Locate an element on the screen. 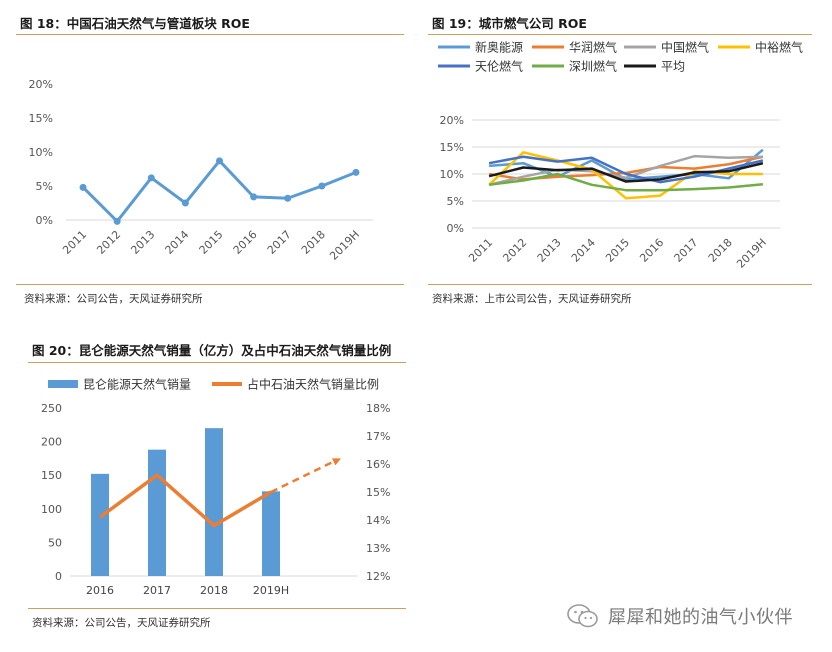 The image size is (832, 652). figure18-y-ticks: 0% 5% 10% 15% 20% is located at coordinates (41, 152).